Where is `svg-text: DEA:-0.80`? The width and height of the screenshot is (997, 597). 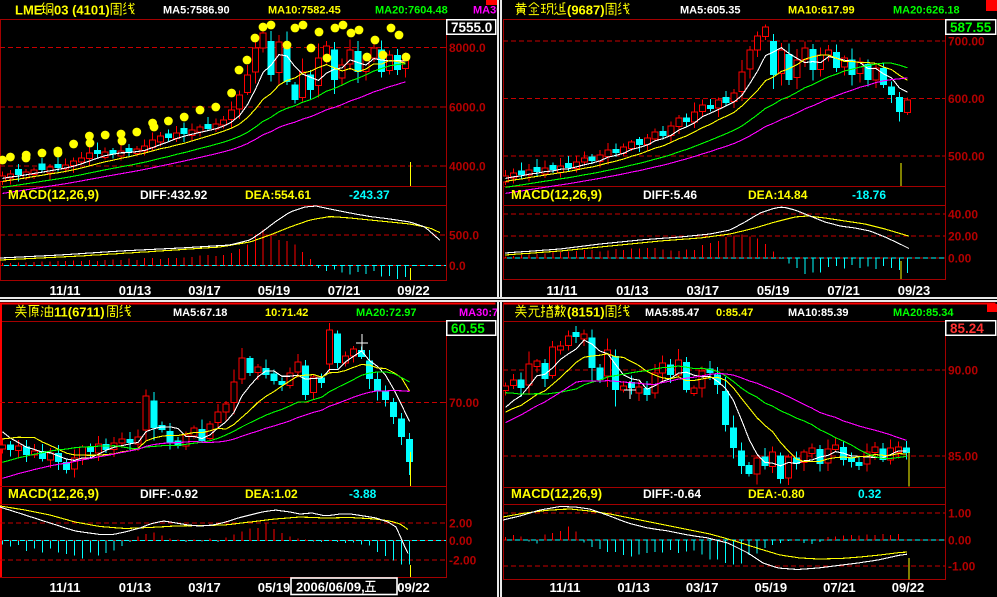 svg-text: DEA:-0.80 is located at coordinates (776, 494).